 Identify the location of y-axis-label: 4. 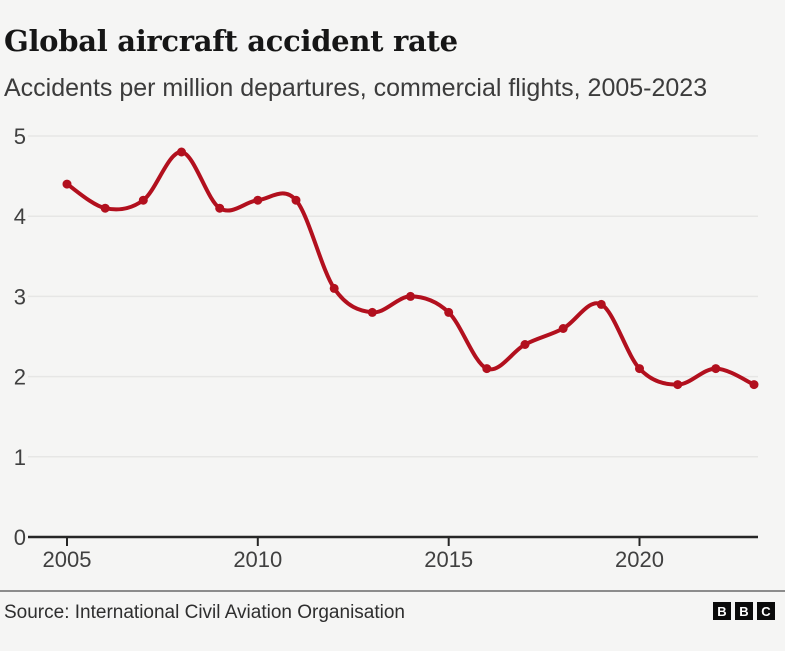
(20, 216).